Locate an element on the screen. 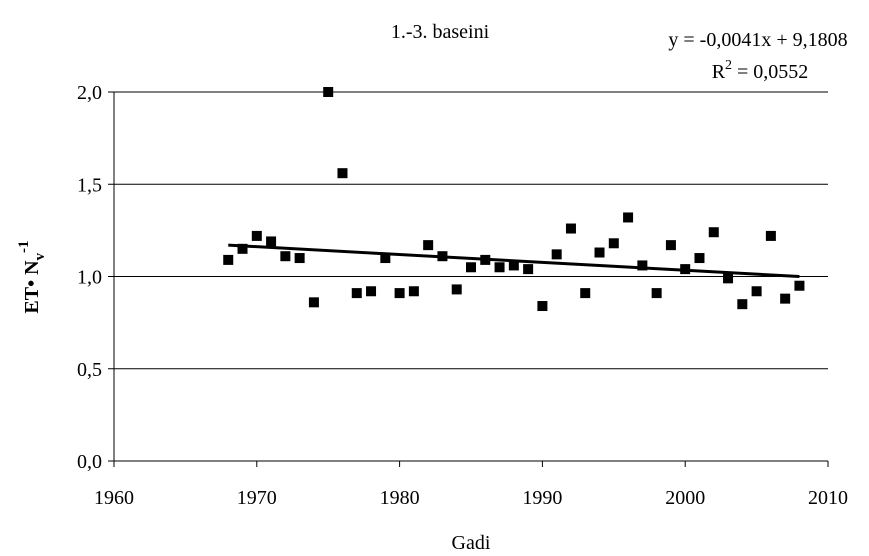 The width and height of the screenshot is (869, 556). y-tick-label: 0,0 is located at coordinates (89, 462).